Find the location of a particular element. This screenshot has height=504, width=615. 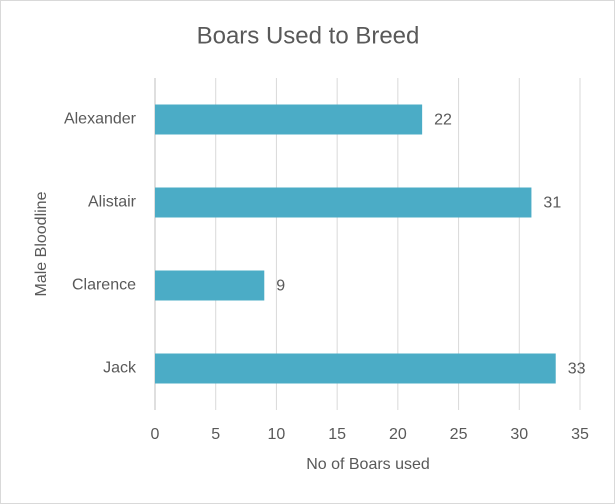

y-tick-label: Alexander is located at coordinates (100, 119).